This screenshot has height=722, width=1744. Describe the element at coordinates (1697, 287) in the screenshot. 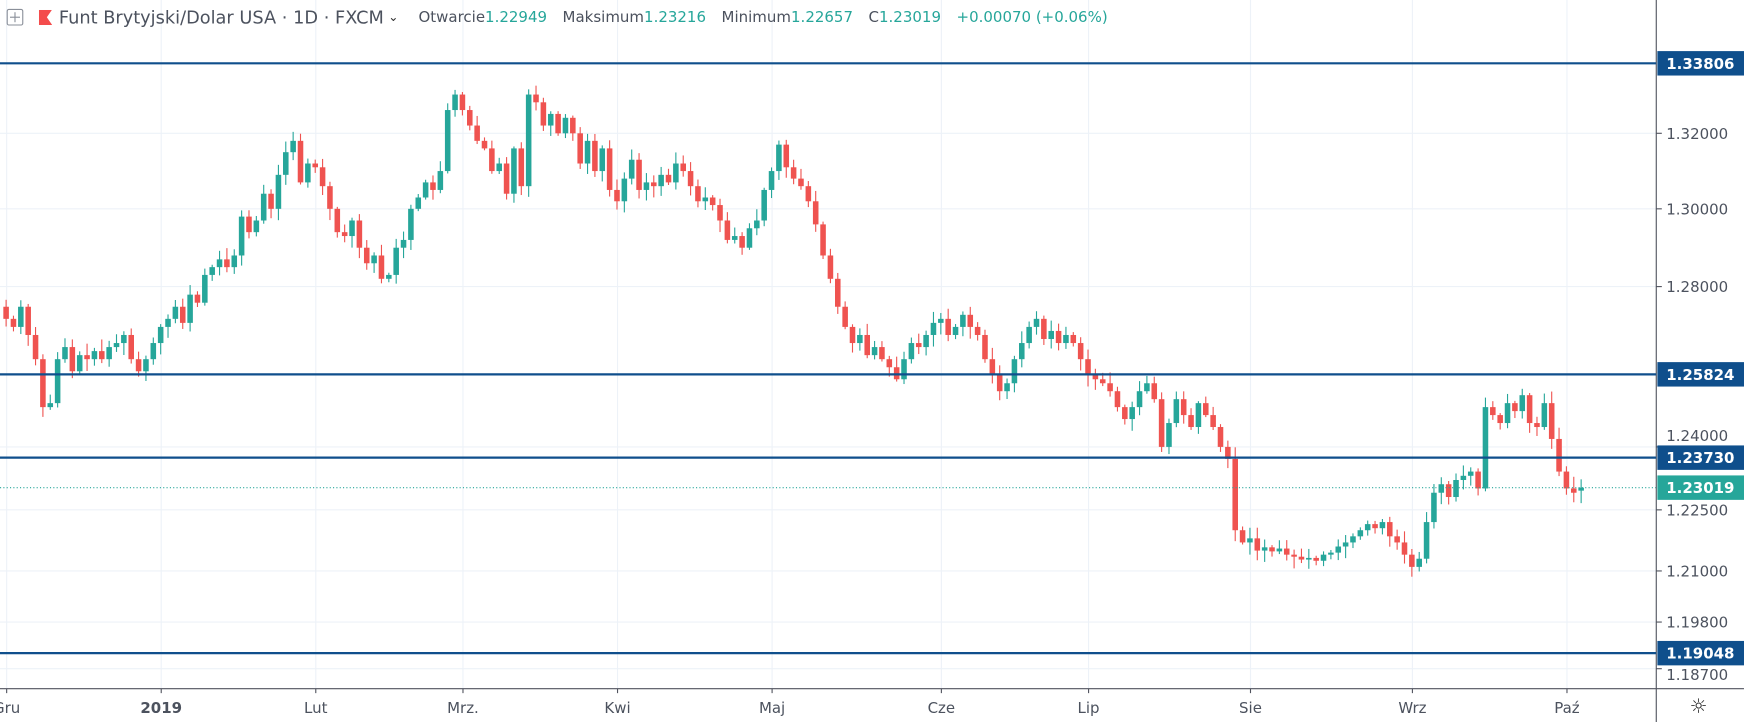

I see `price-tick-label: 1.28000` at that location.